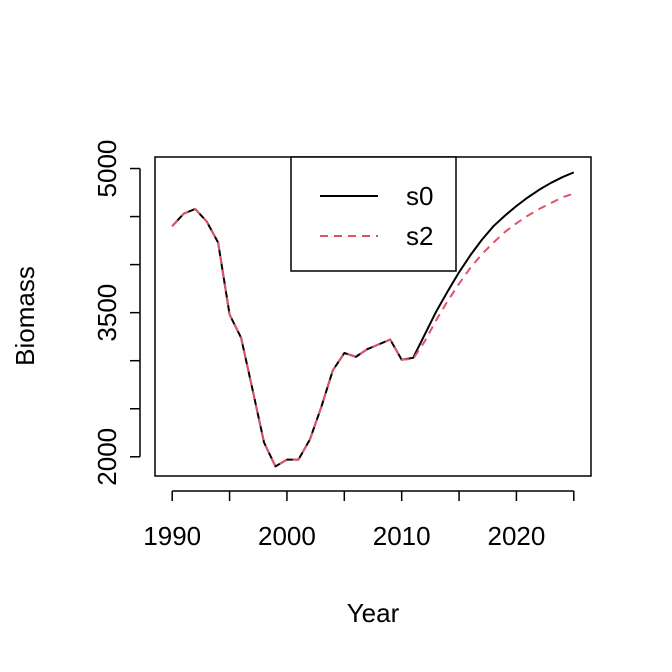 This screenshot has width=672, height=672. I want to click on y-tick-label: 3500, so click(107, 313).